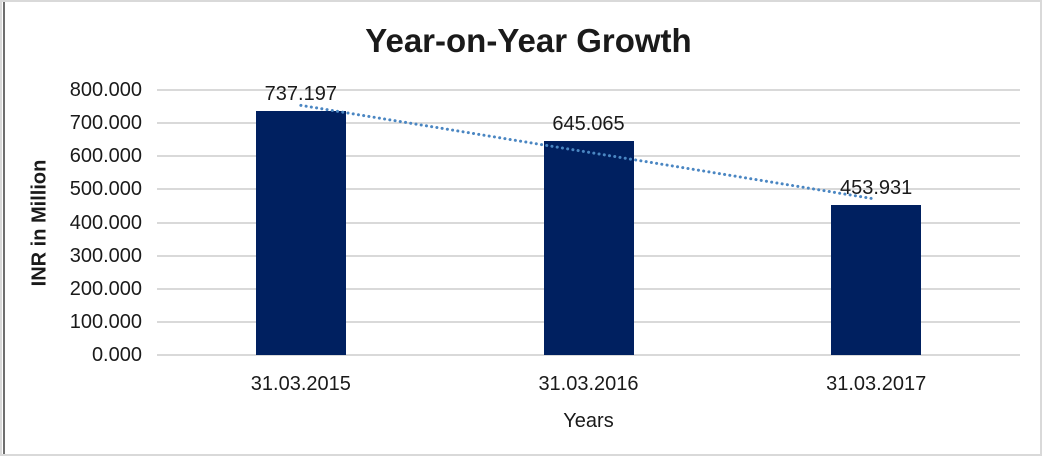 The height and width of the screenshot is (456, 1042). What do you see at coordinates (588, 248) in the screenshot?
I see `bar-31.03.2016` at bounding box center [588, 248].